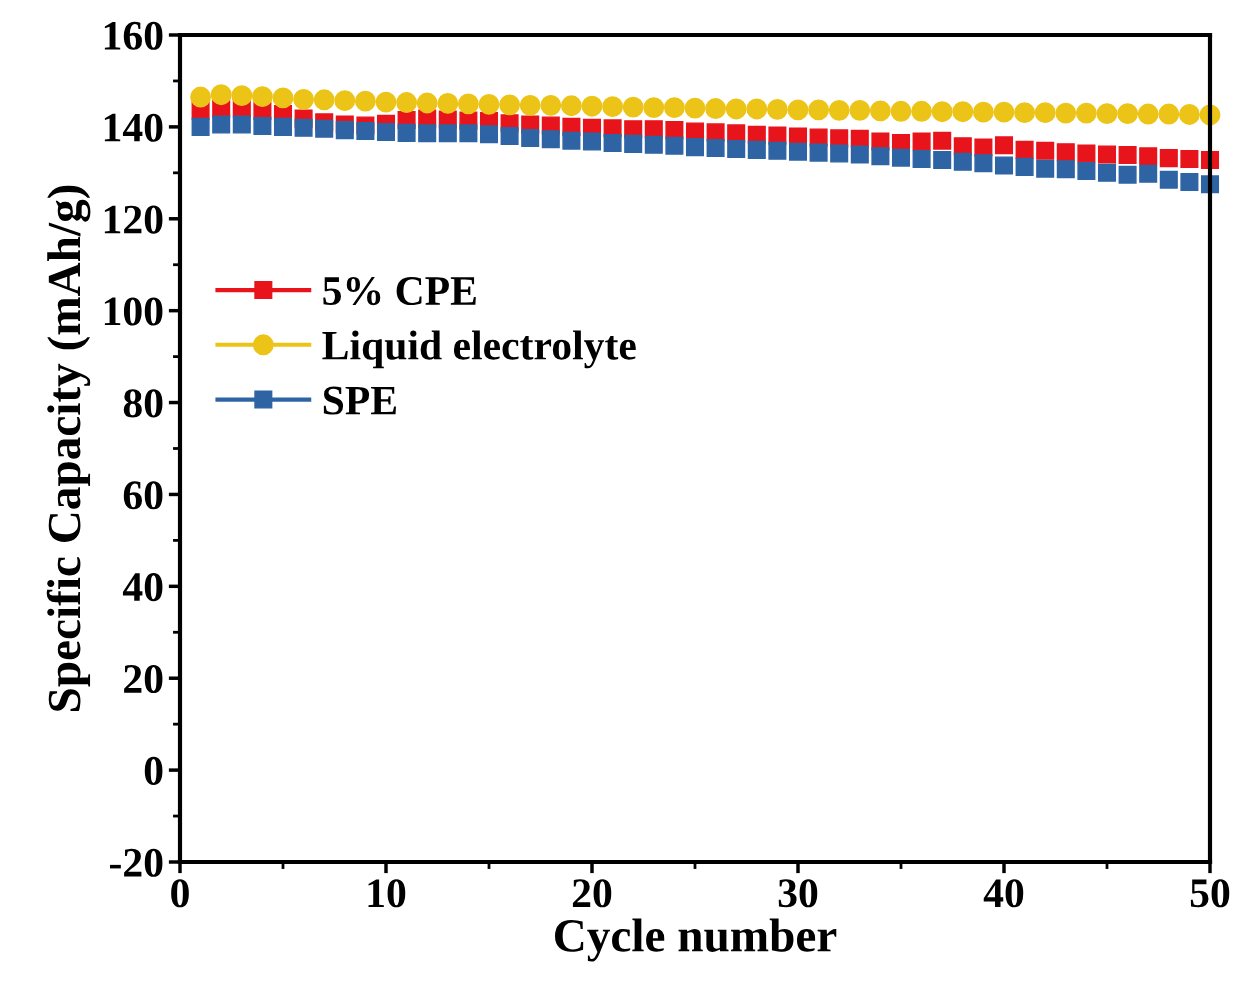 The height and width of the screenshot is (1005, 1240). I want to click on legend-label: SPE, so click(359, 400).